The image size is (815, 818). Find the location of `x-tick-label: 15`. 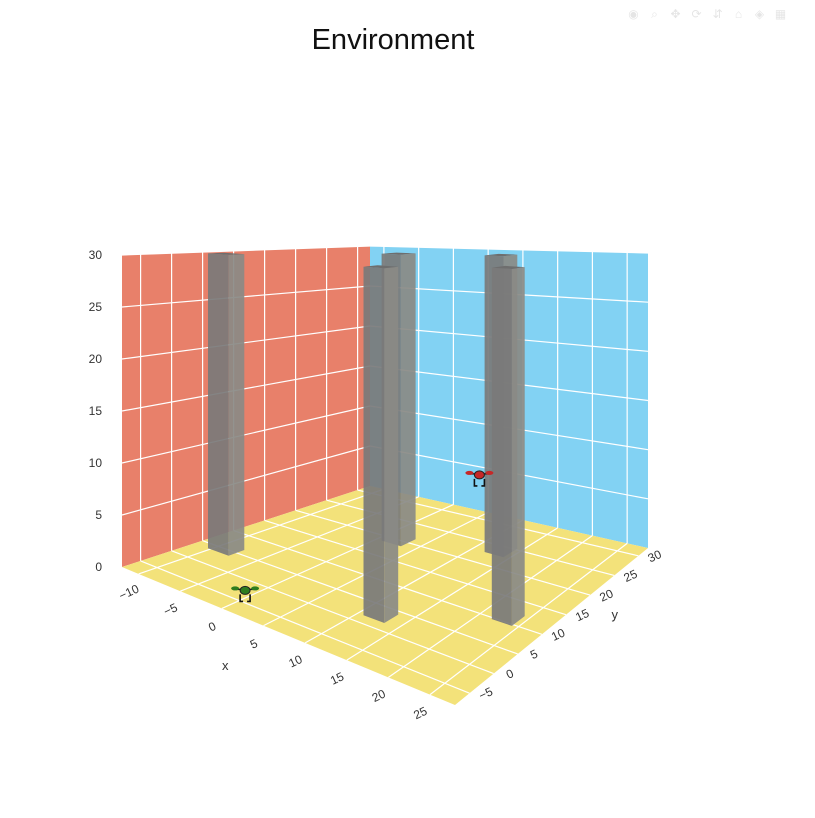

x-tick-label: 15 is located at coordinates (337, 678).